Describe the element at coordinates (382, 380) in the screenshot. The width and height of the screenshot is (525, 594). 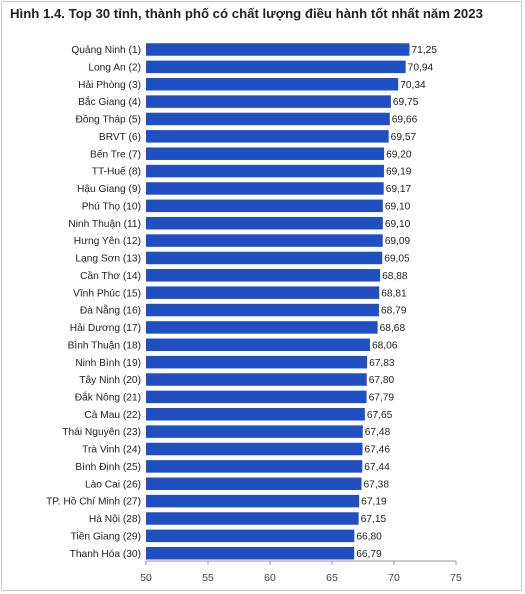
I see `data-label: 67,80` at that location.